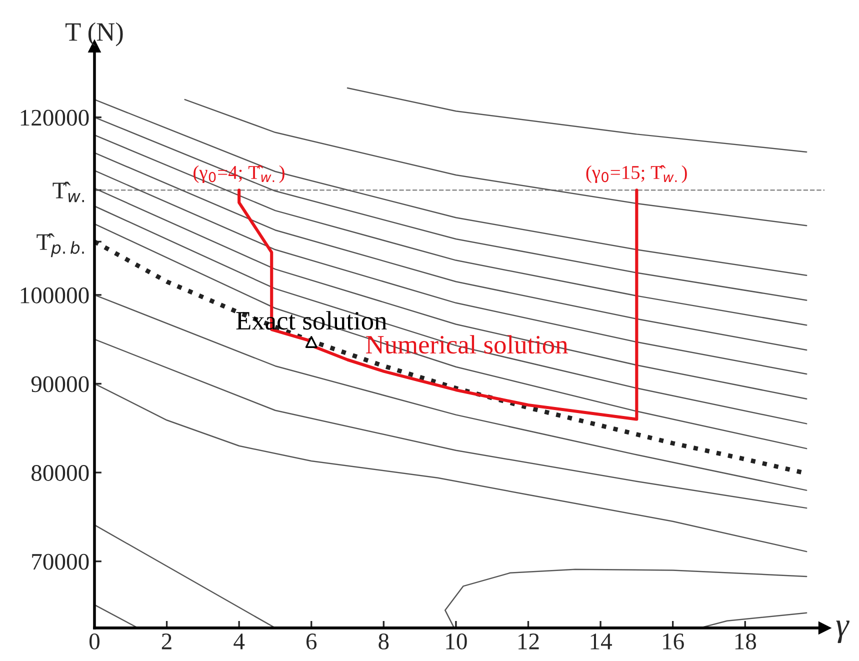  I want to click on y-tick-label: 80000, so click(60, 473).